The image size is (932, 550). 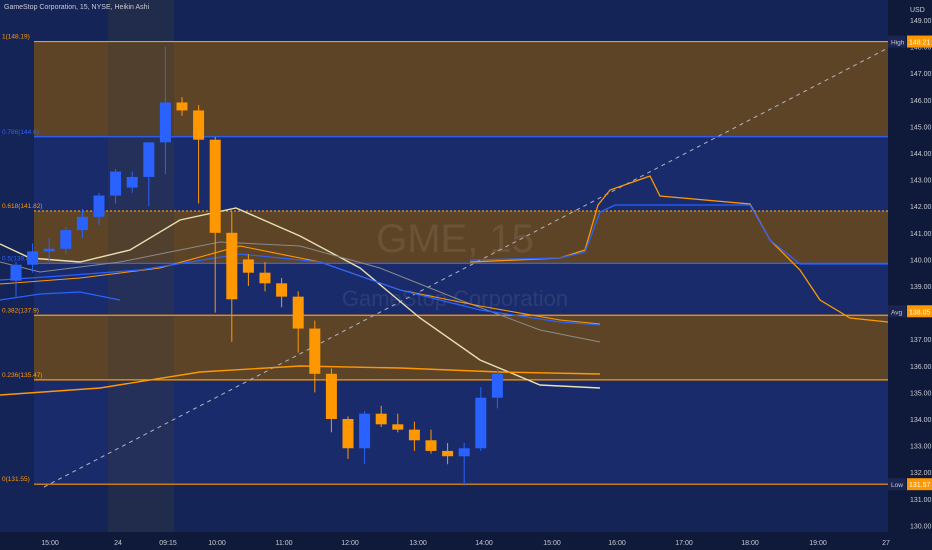 I want to click on price-tick: 133.00, so click(x=921, y=447).